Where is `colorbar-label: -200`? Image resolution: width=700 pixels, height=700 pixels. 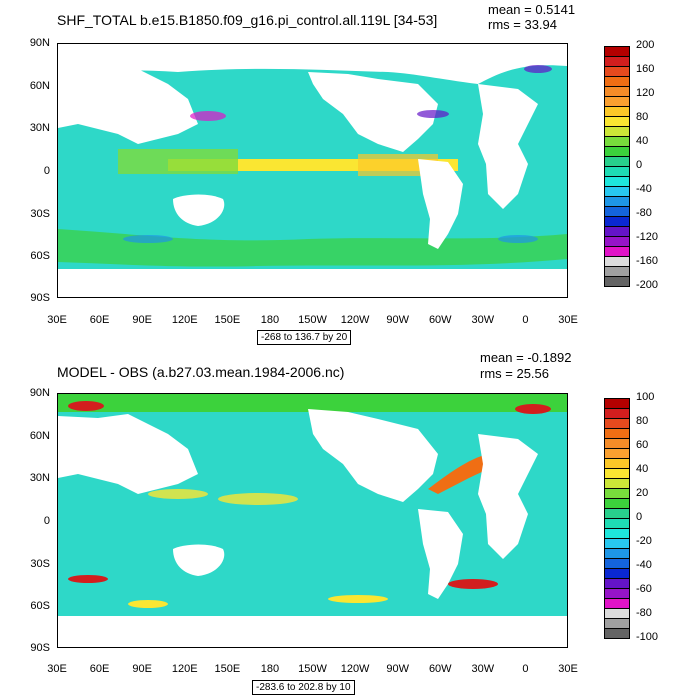 colorbar-label: -200 is located at coordinates (647, 285).